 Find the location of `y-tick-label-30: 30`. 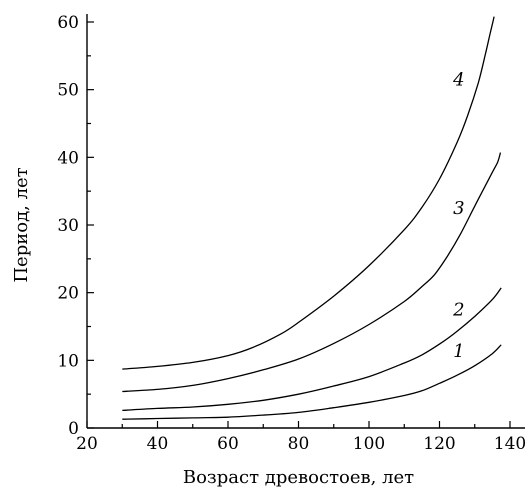

y-tick-label-30: 30 is located at coordinates (68, 226).